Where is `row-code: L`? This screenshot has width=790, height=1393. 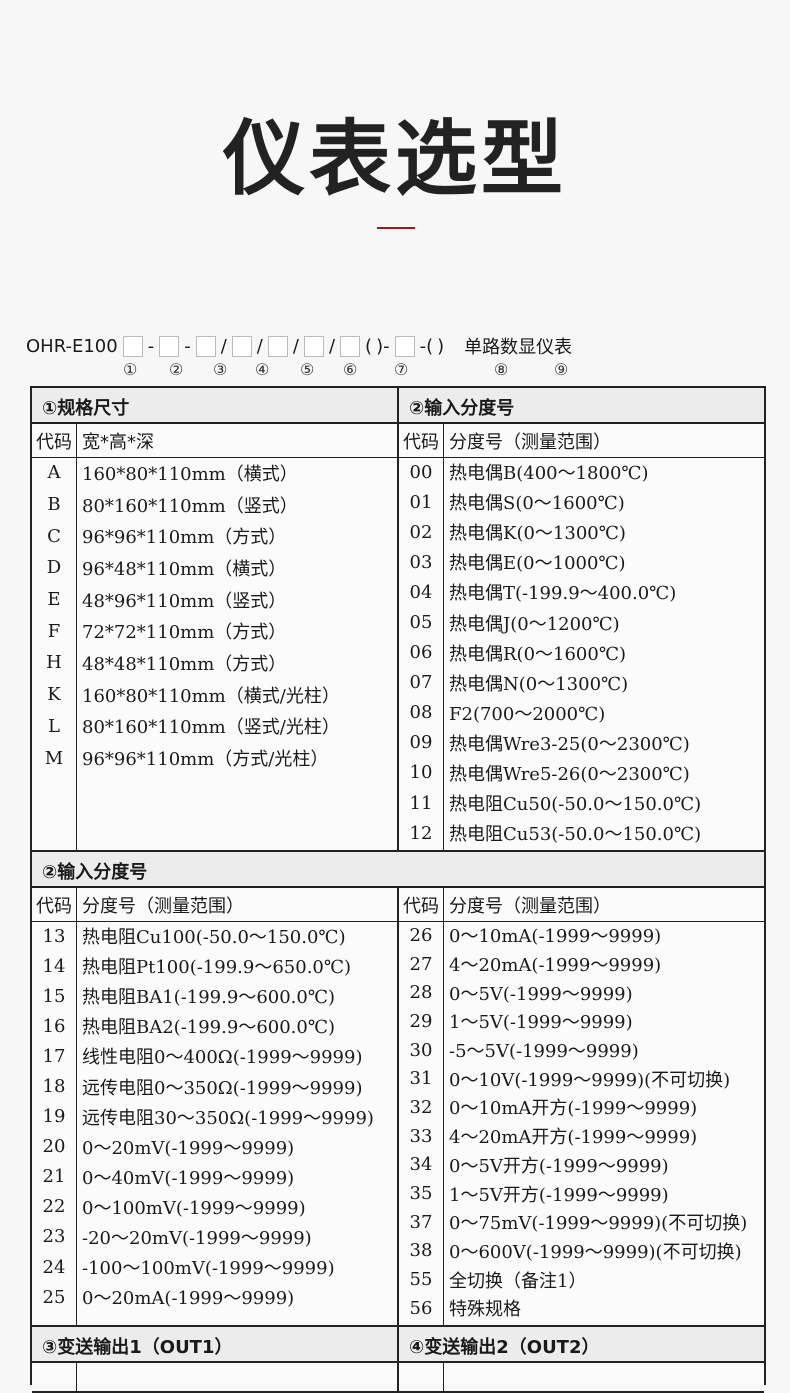 row-code: L is located at coordinates (54, 726).